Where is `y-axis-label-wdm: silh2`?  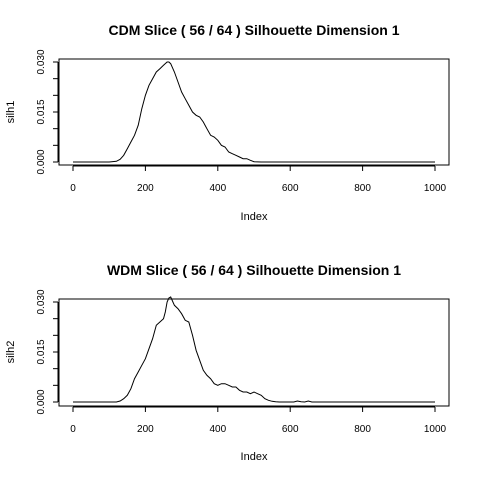
y-axis-label-wdm: silh2 is located at coordinates (11, 352).